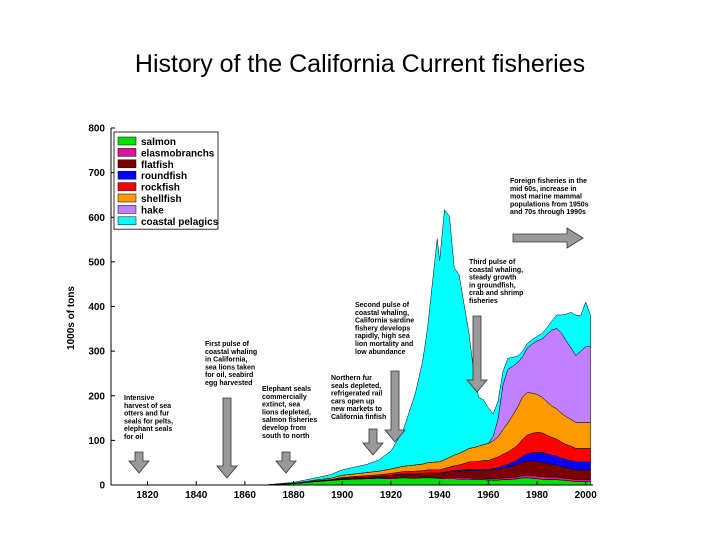 The width and height of the screenshot is (720, 540). I want to click on legend-entry: rockfish, so click(160, 188).